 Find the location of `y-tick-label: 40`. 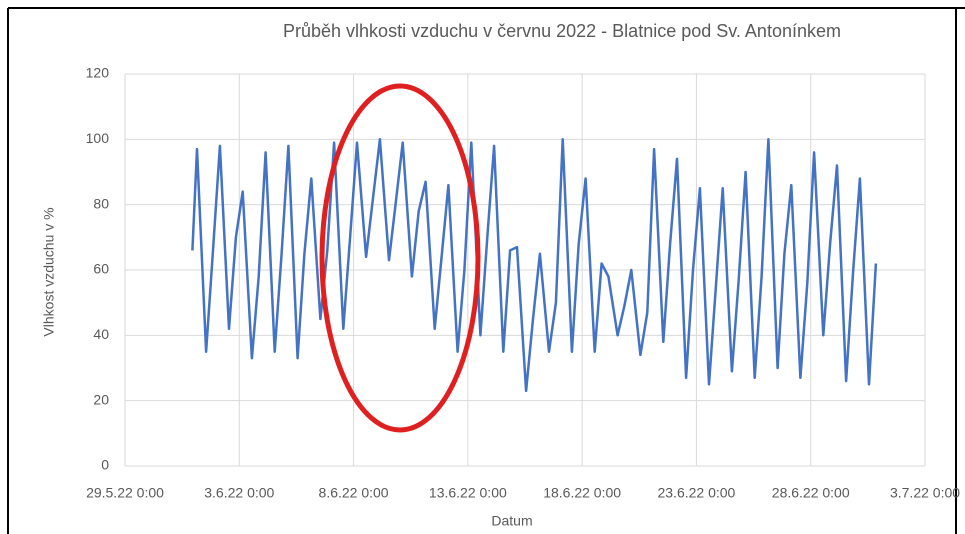

y-tick-label: 40 is located at coordinates (101, 334).